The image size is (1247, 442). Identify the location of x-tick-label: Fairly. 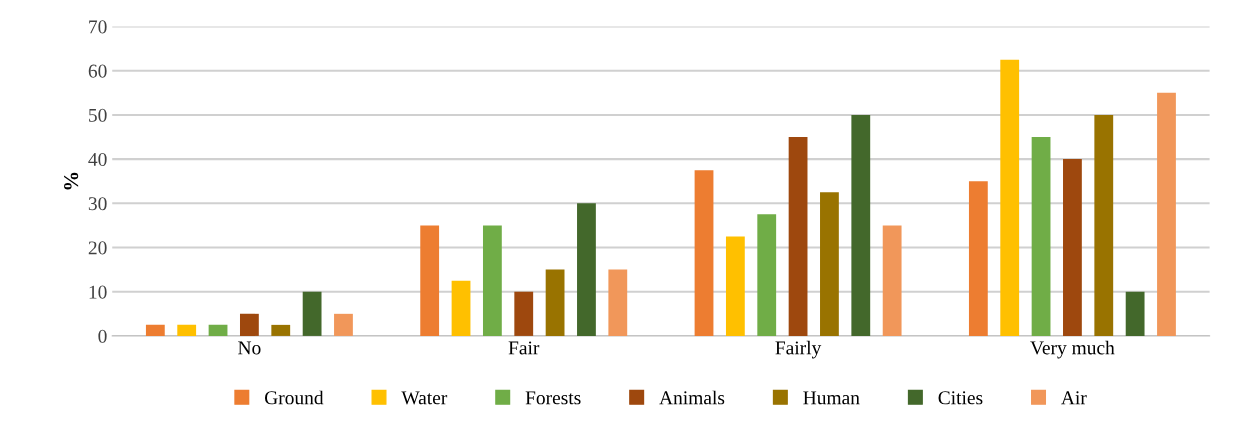
(798, 349).